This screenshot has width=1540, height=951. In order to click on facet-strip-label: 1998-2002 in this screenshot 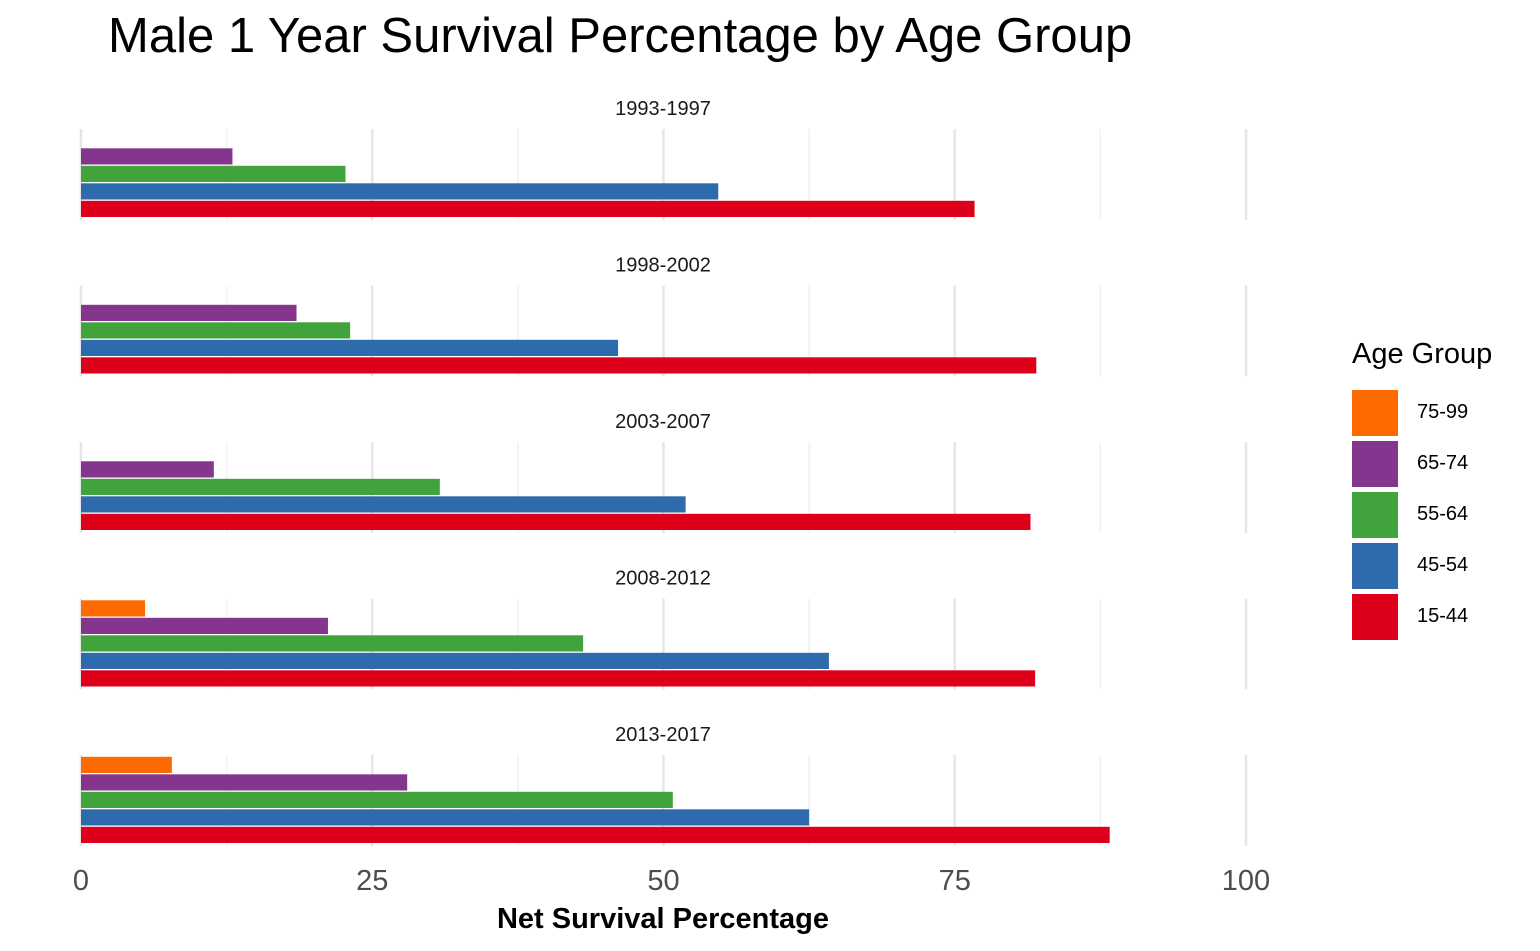, I will do `click(663, 266)`.